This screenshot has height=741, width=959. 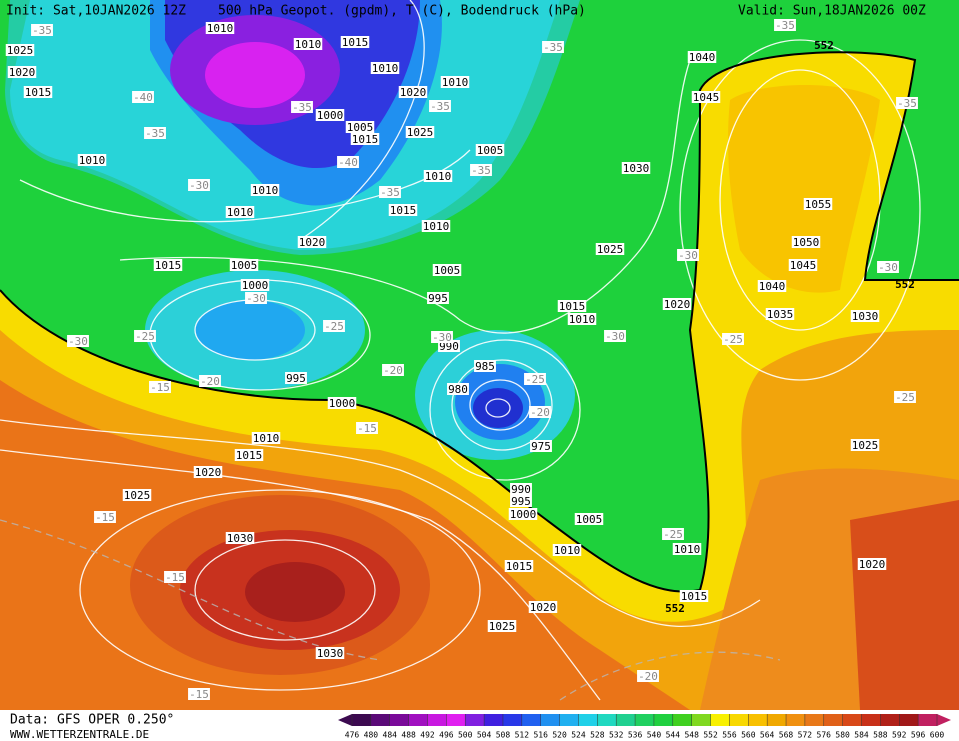 What do you see at coordinates (352, 735) in the screenshot?
I see `colorbar-tick-label: 476` at bounding box center [352, 735].